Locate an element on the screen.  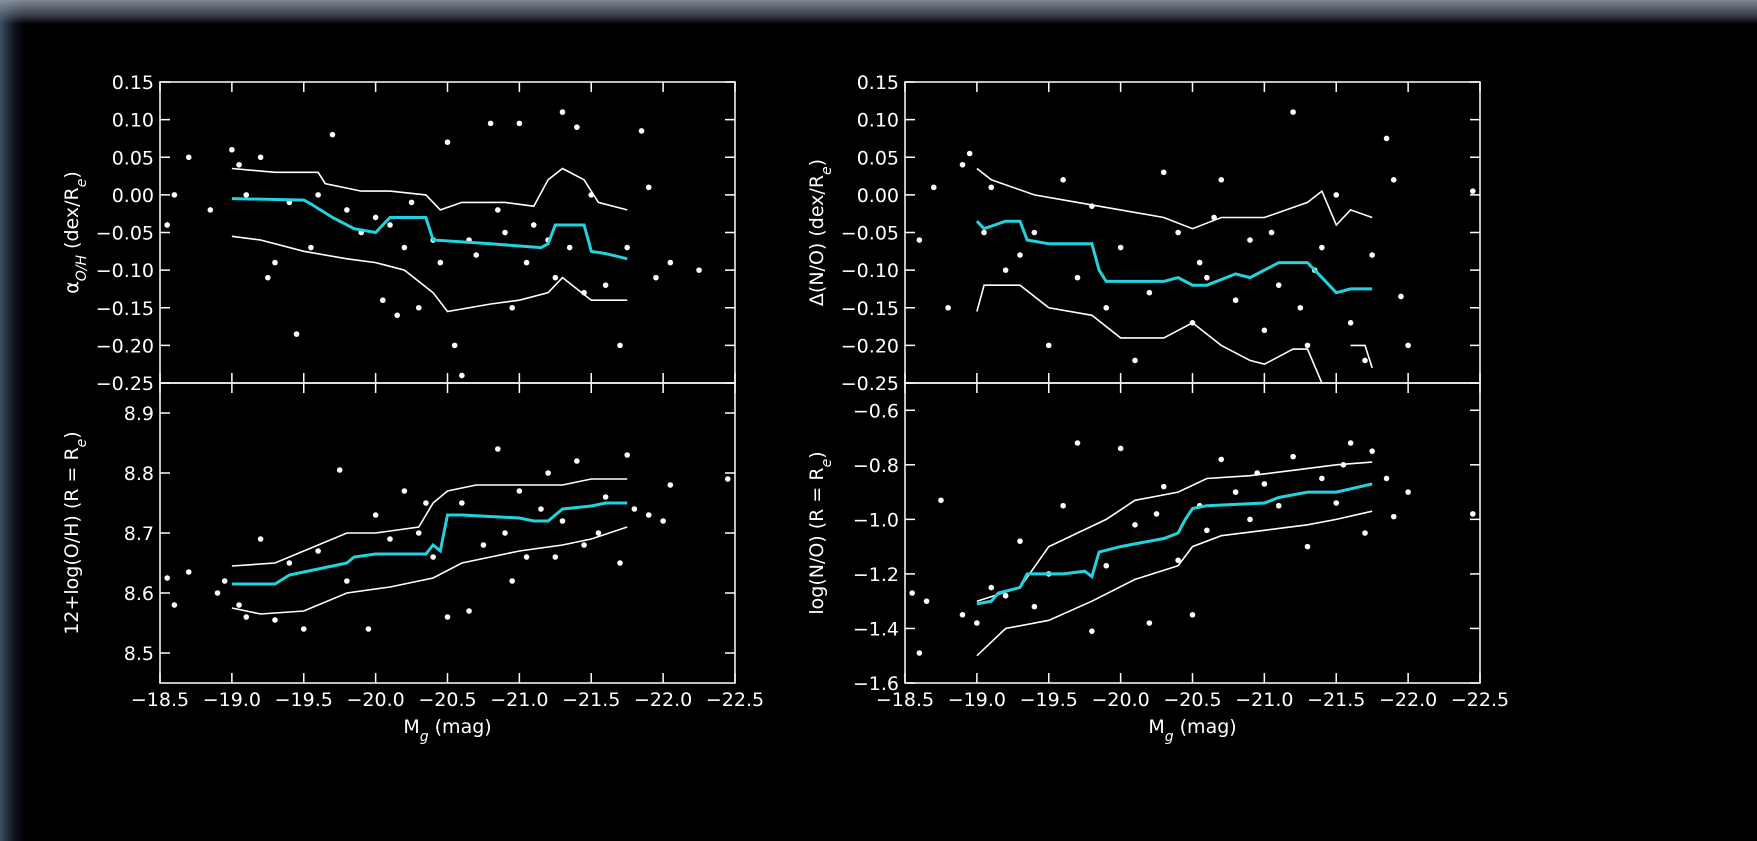
x-tick-label: −19.5 is located at coordinates (1049, 700).